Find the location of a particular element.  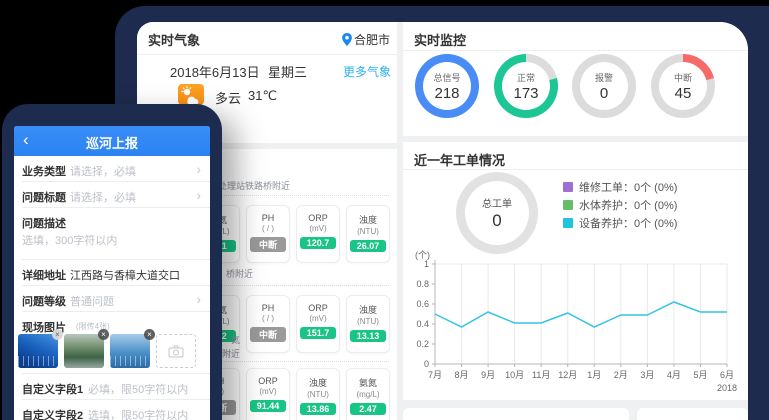

weather-date: 2018年6月13日 is located at coordinates (215, 72).